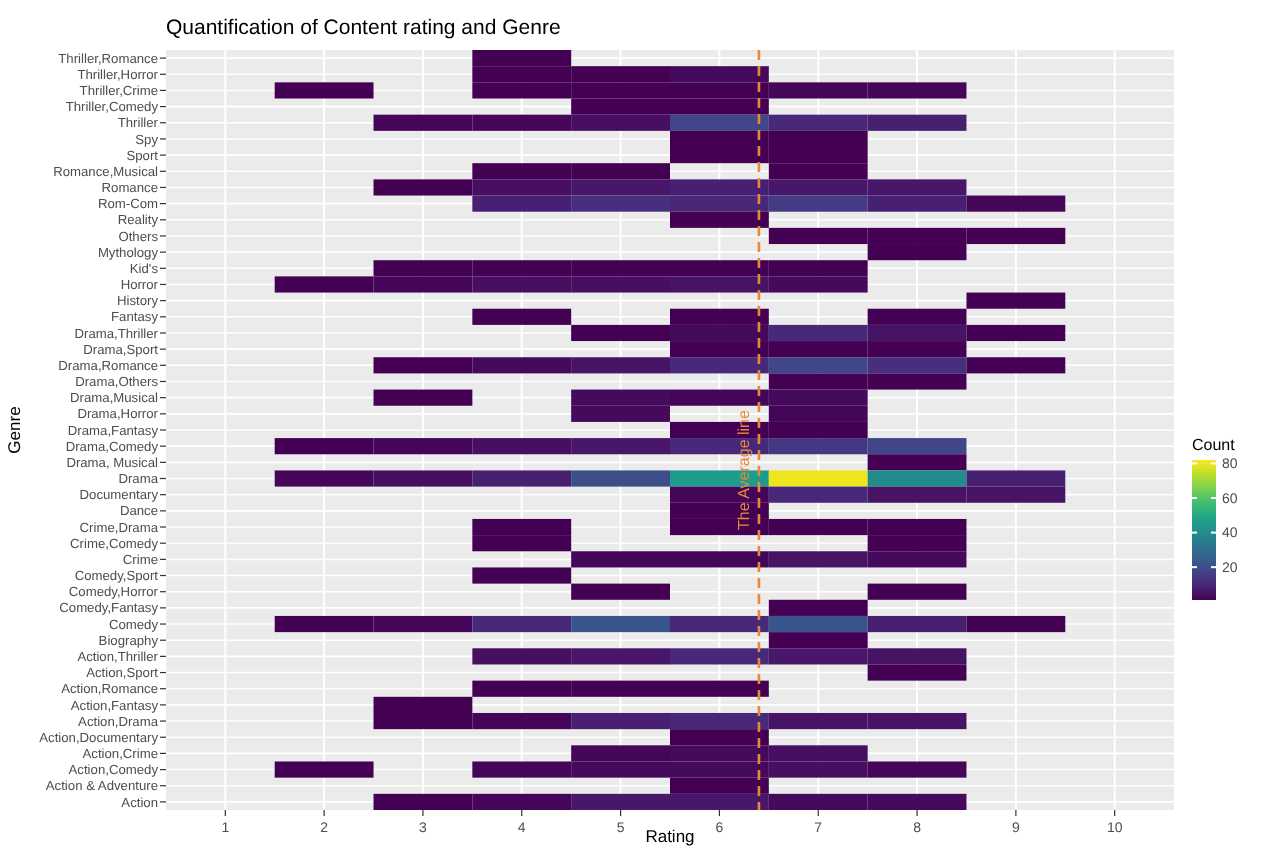  What do you see at coordinates (743, 469) in the screenshot?
I see `ref-line-label: The Average line` at bounding box center [743, 469].